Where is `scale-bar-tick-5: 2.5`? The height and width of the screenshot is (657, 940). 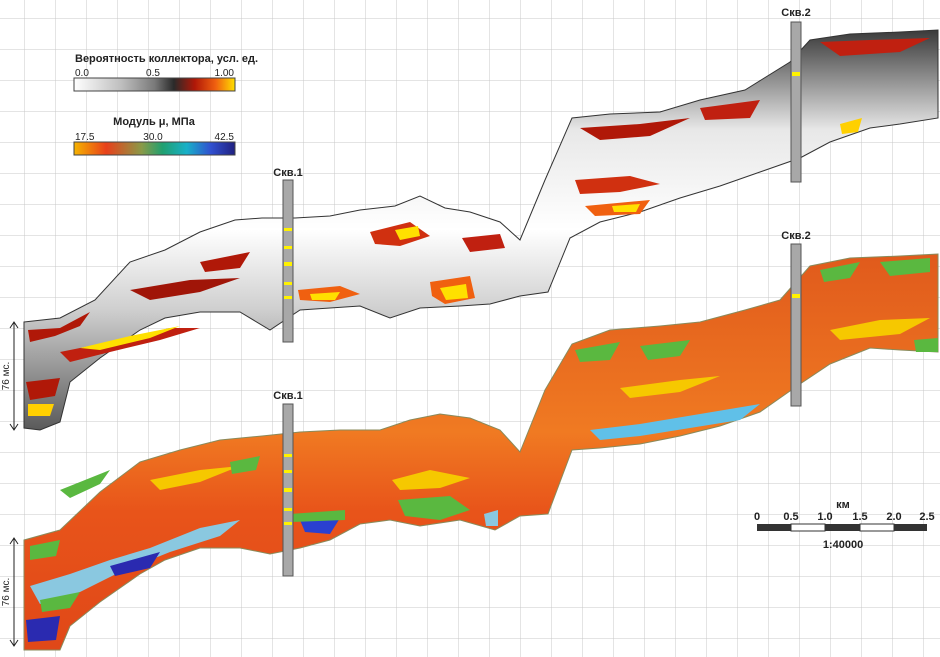
scale-bar-tick-5: 2.5 is located at coordinates (926, 517).